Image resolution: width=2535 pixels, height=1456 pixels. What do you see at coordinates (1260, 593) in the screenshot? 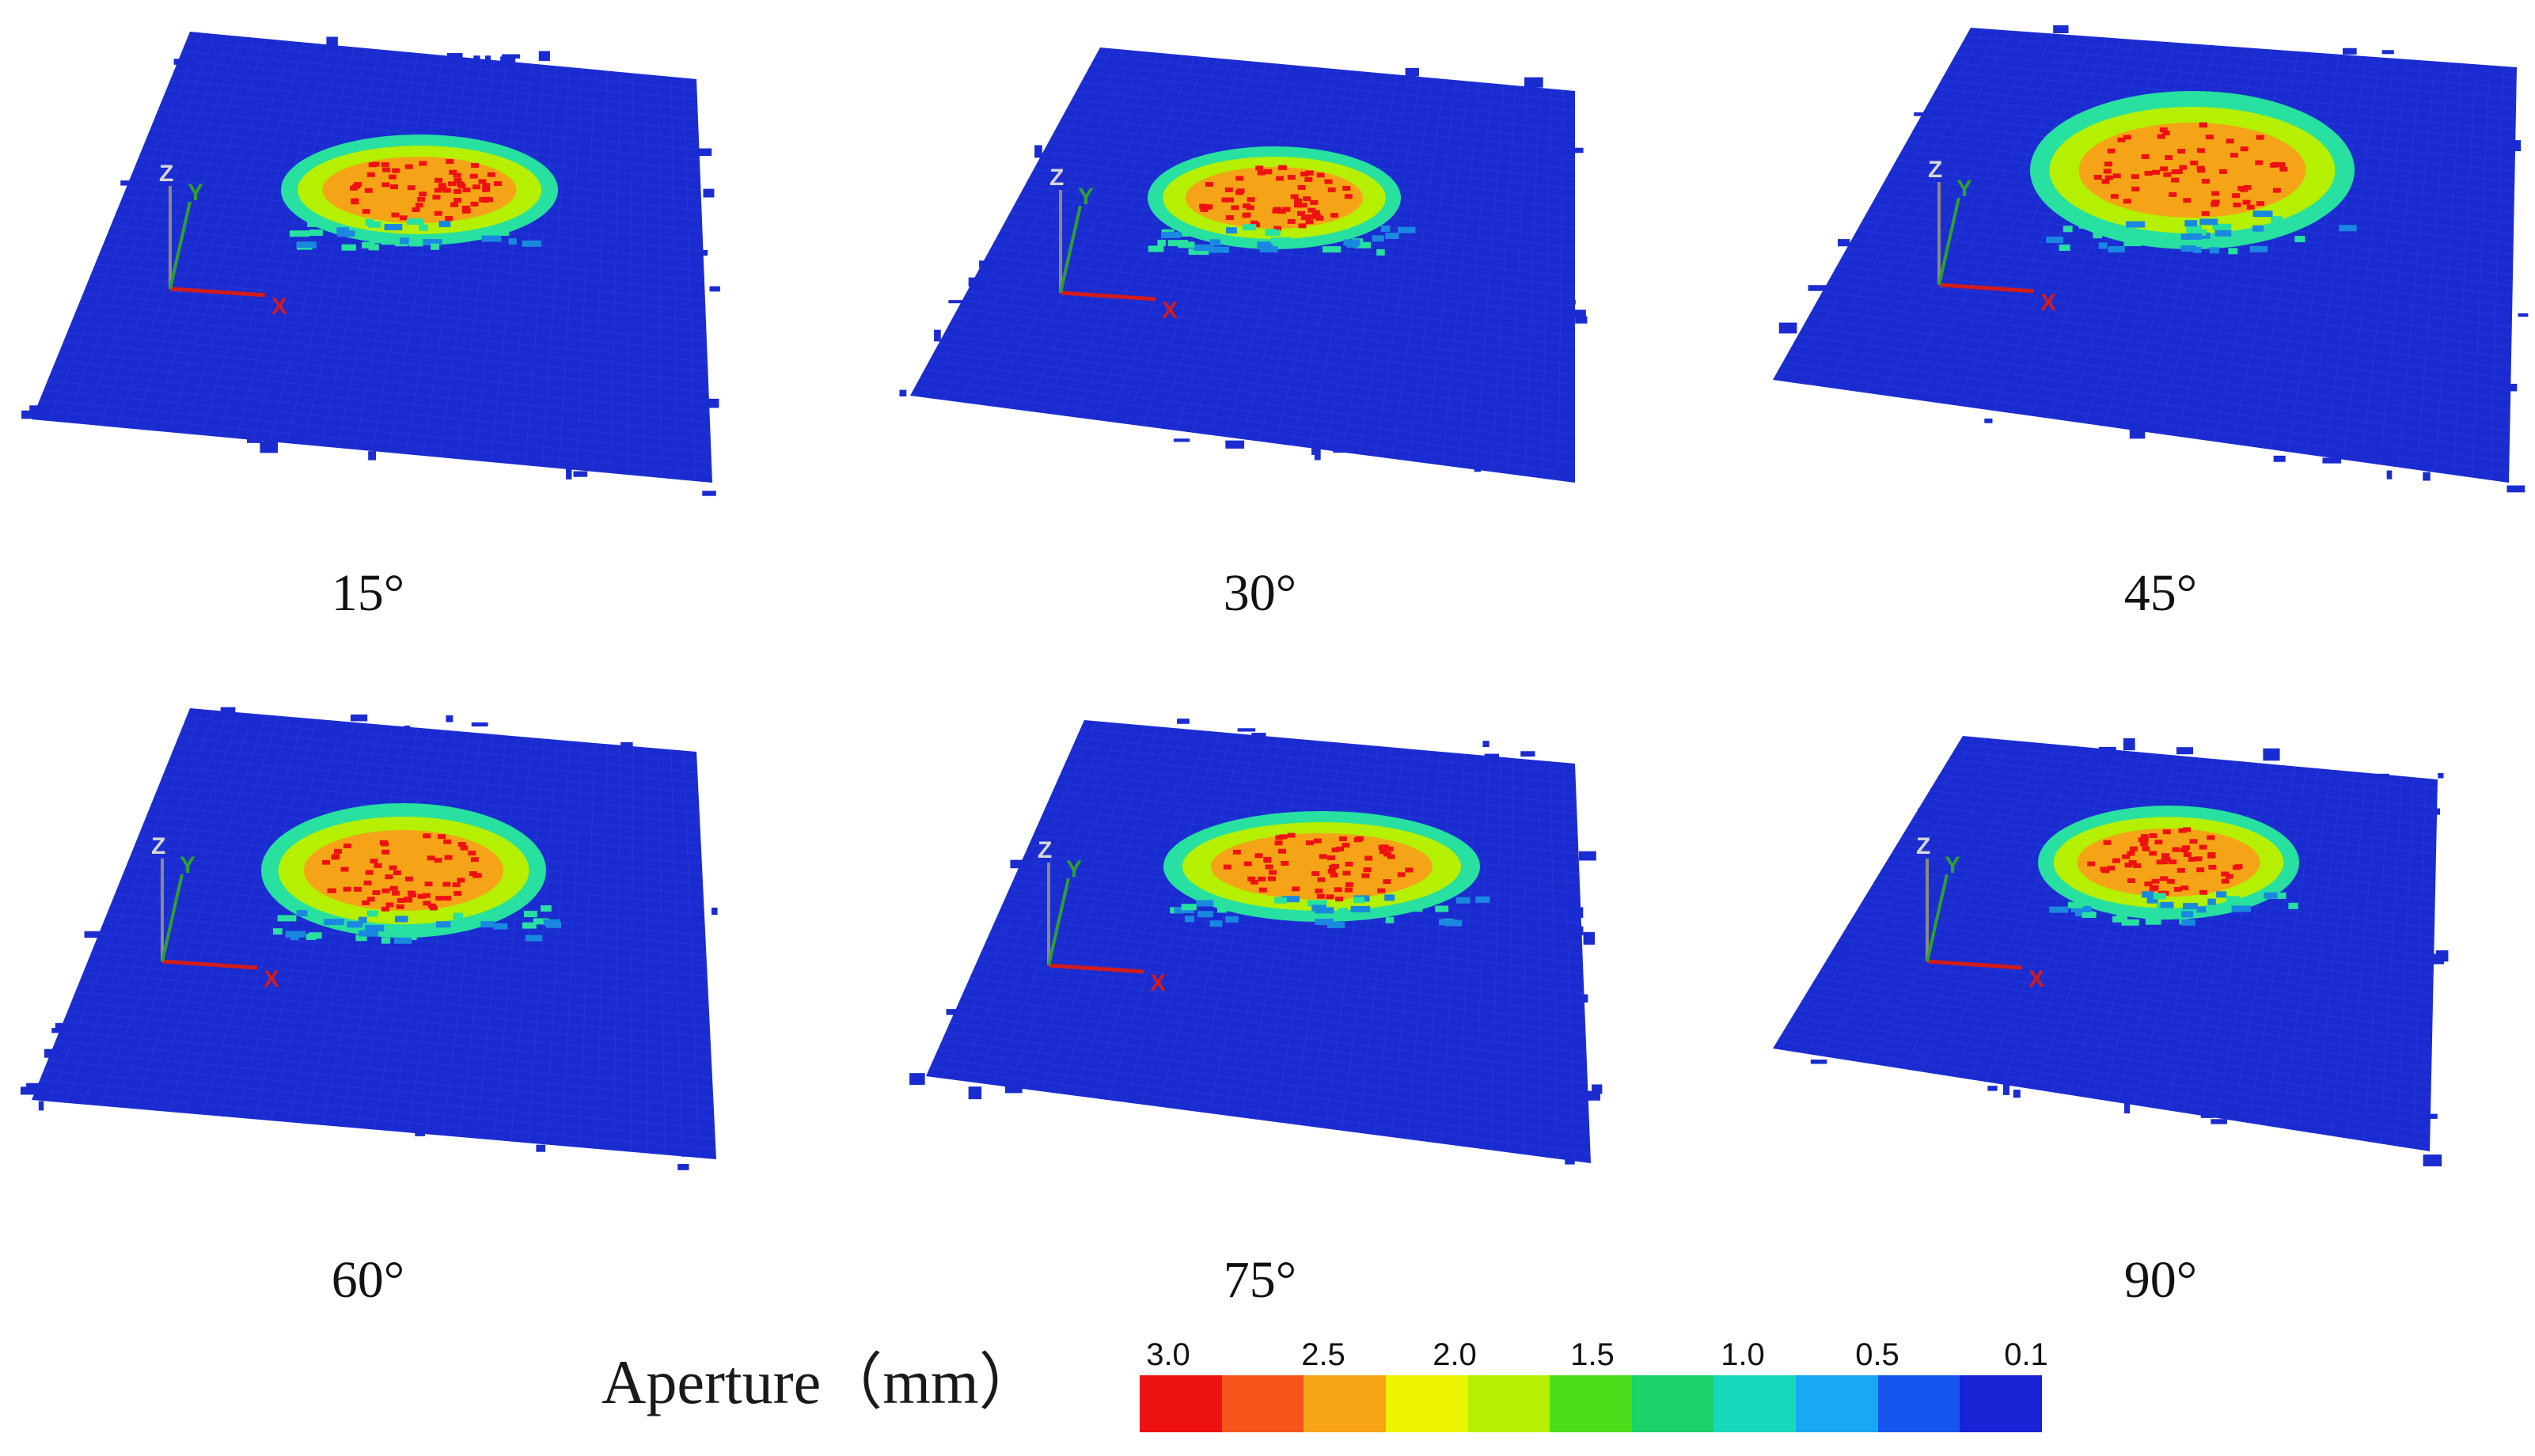
I see `caption-30: 30°` at bounding box center [1260, 593].